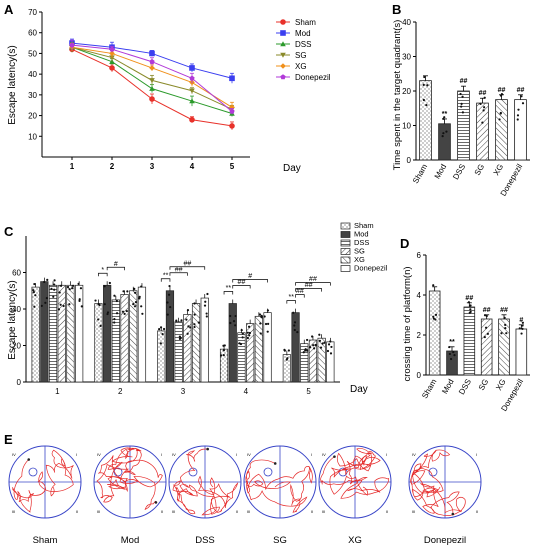 This screenshot has width=553, height=548. I want to click on panel-a-ytick-label: 10, so click(32, 136).